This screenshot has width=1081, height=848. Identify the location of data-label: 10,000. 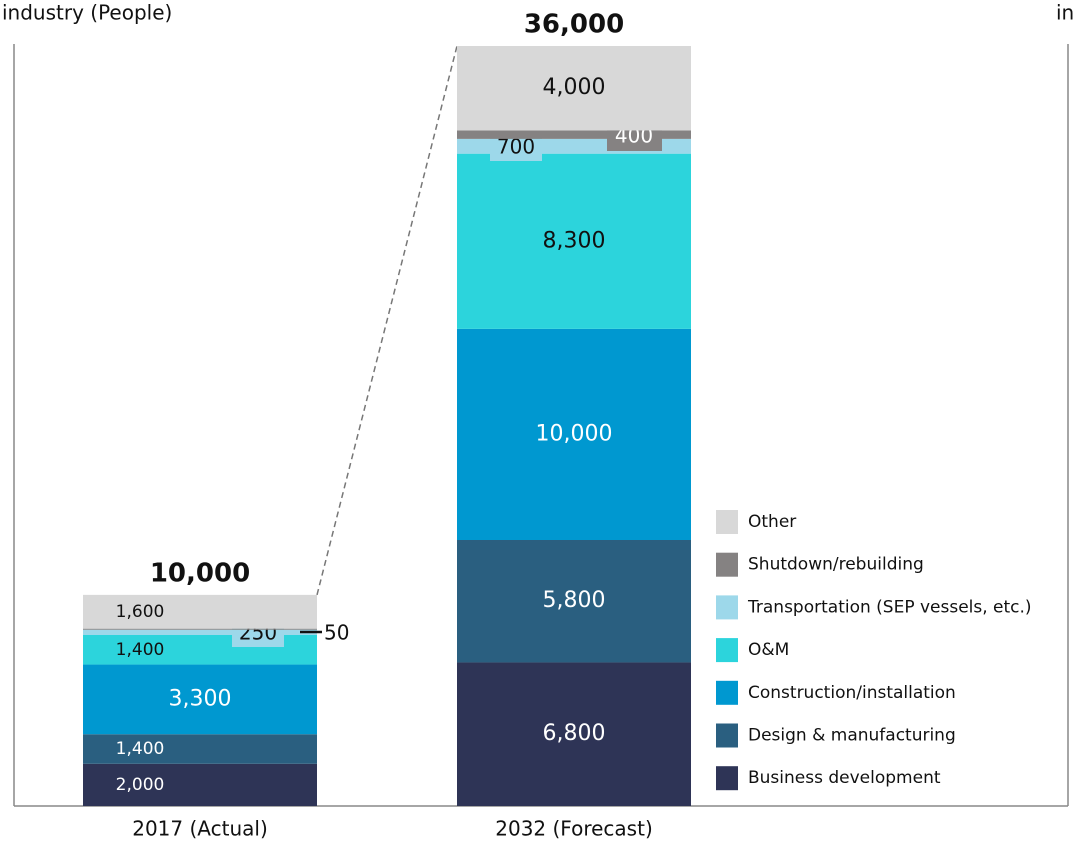
(574, 433).